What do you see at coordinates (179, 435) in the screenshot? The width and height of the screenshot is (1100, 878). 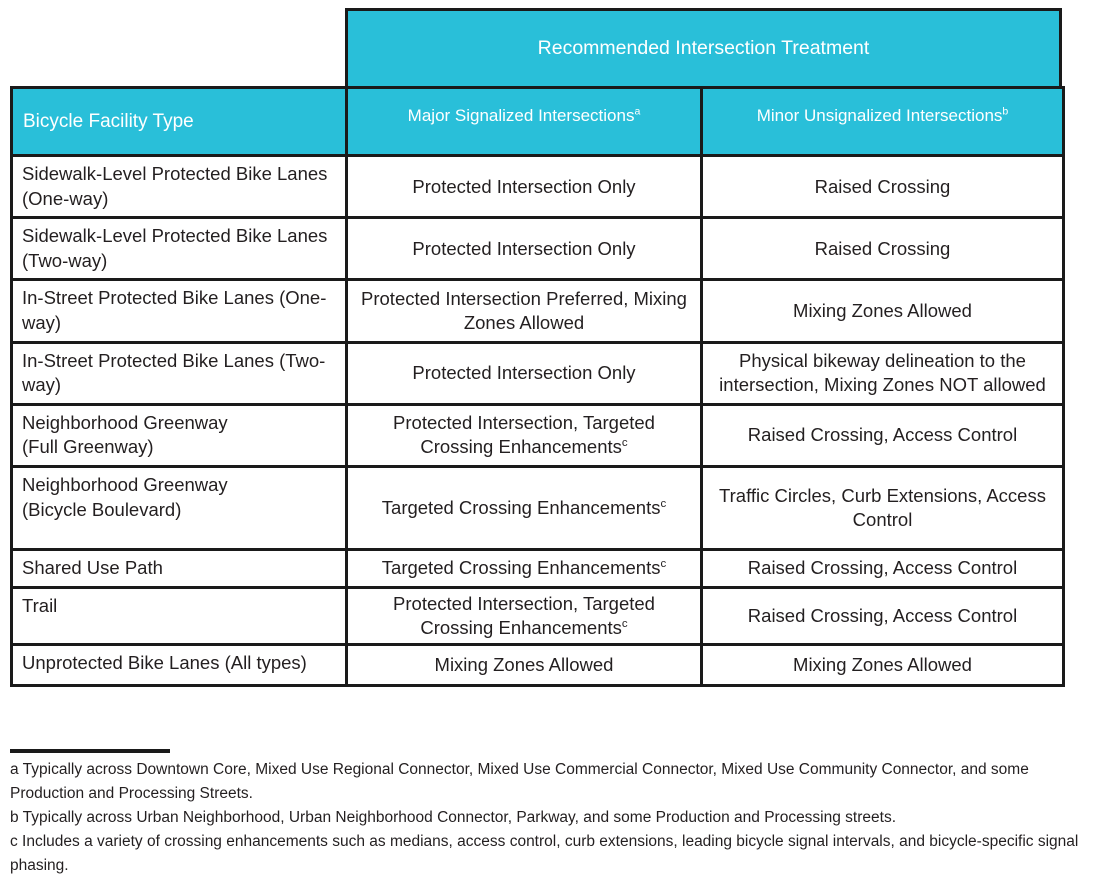 I see `facility-cell: Neighborhood Greenway (Full Greenway)` at bounding box center [179, 435].